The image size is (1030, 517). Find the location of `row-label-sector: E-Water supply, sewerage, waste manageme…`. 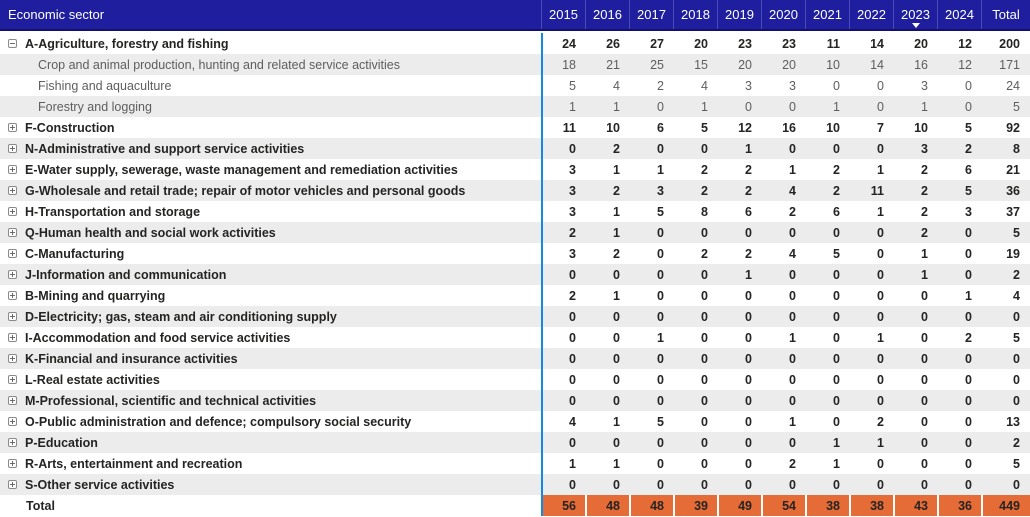

row-label-sector: E-Water supply, sewerage, waste manageme… is located at coordinates (270, 169).